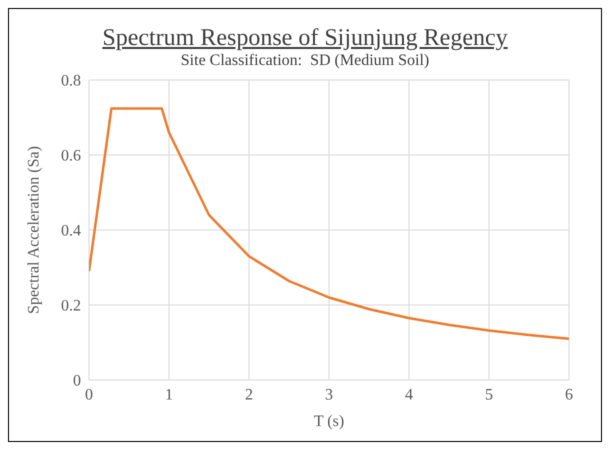  What do you see at coordinates (249, 395) in the screenshot?
I see `x-tick-label: 2` at bounding box center [249, 395].